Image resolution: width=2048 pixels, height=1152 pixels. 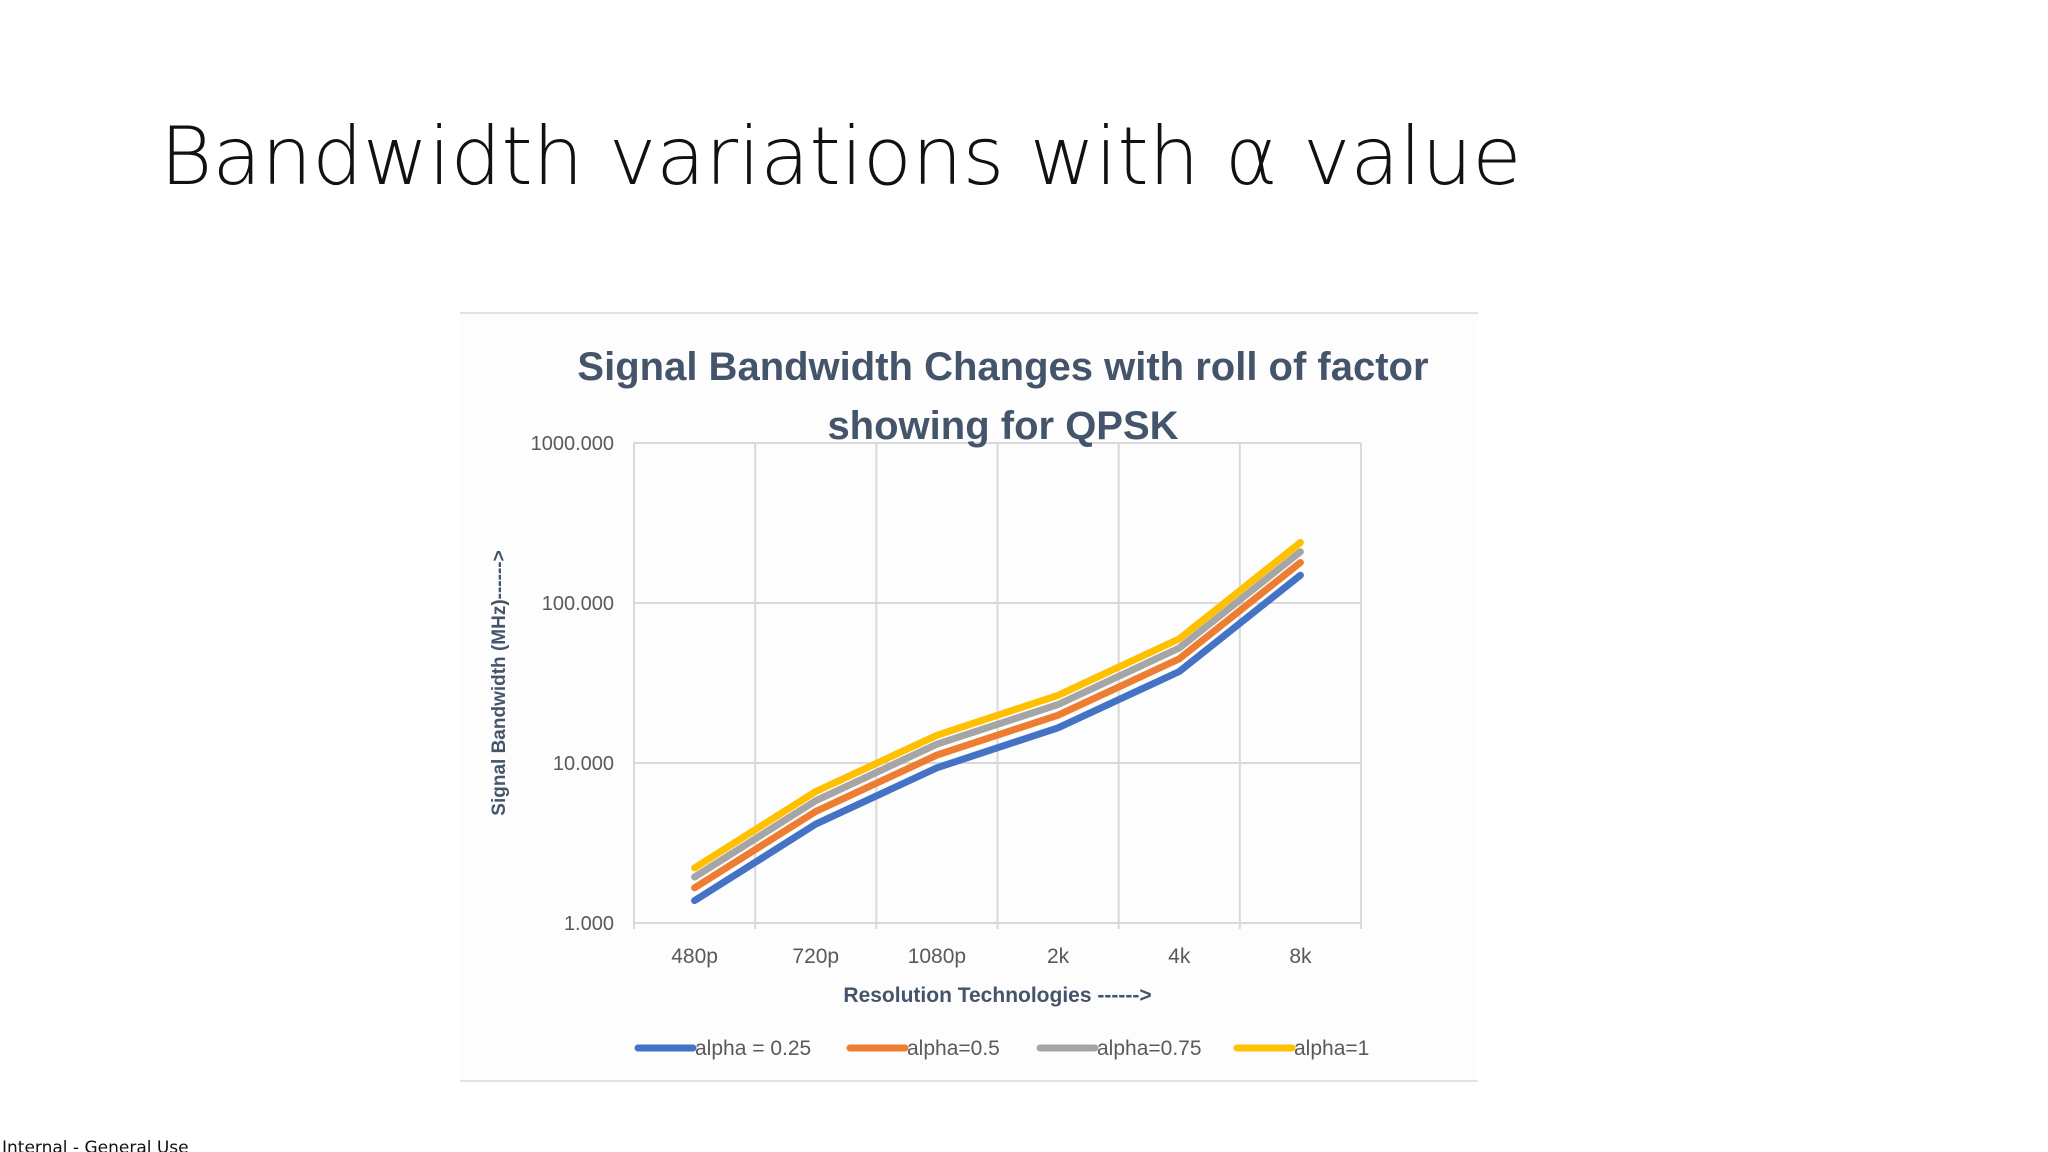 I want to click on chart-top-border, so click(x=969, y=313).